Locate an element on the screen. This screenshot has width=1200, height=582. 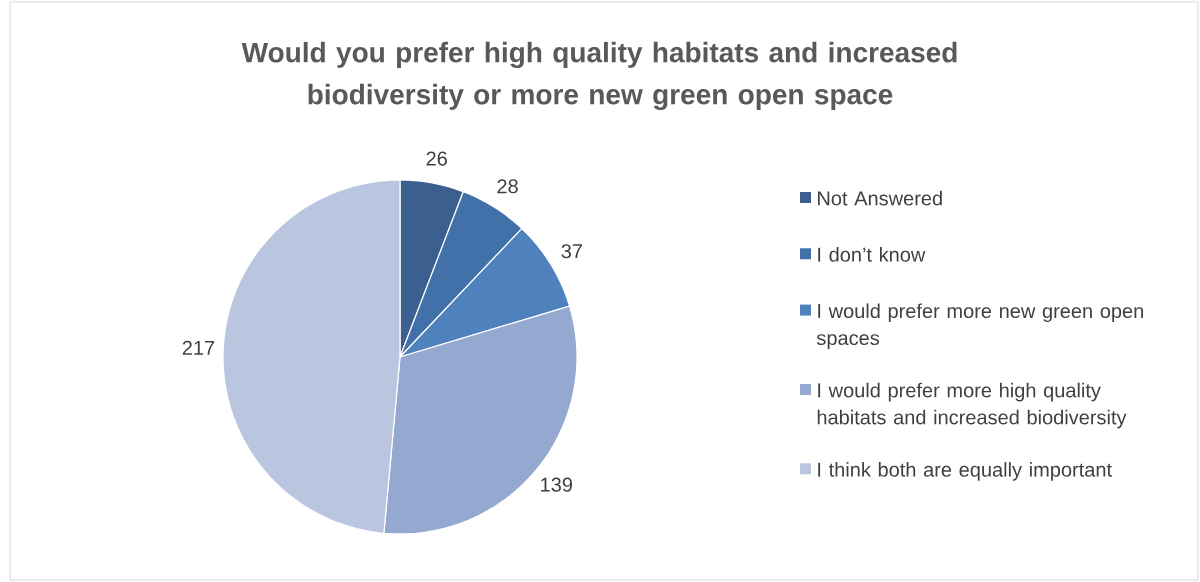
data-label: 28 is located at coordinates (507, 186).